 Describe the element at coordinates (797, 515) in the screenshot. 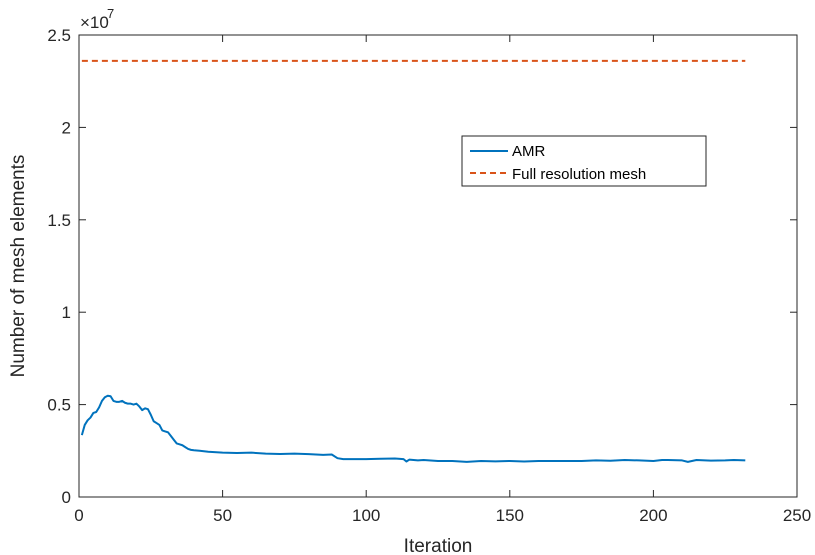

I see `x-tick-label: 250` at that location.